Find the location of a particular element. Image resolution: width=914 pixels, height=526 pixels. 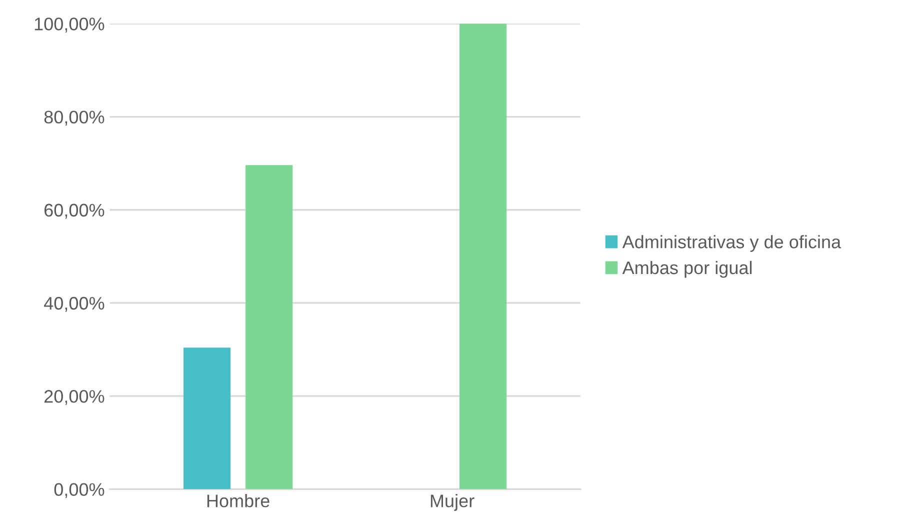

y-tick-label: 100,00% is located at coordinates (69, 25).